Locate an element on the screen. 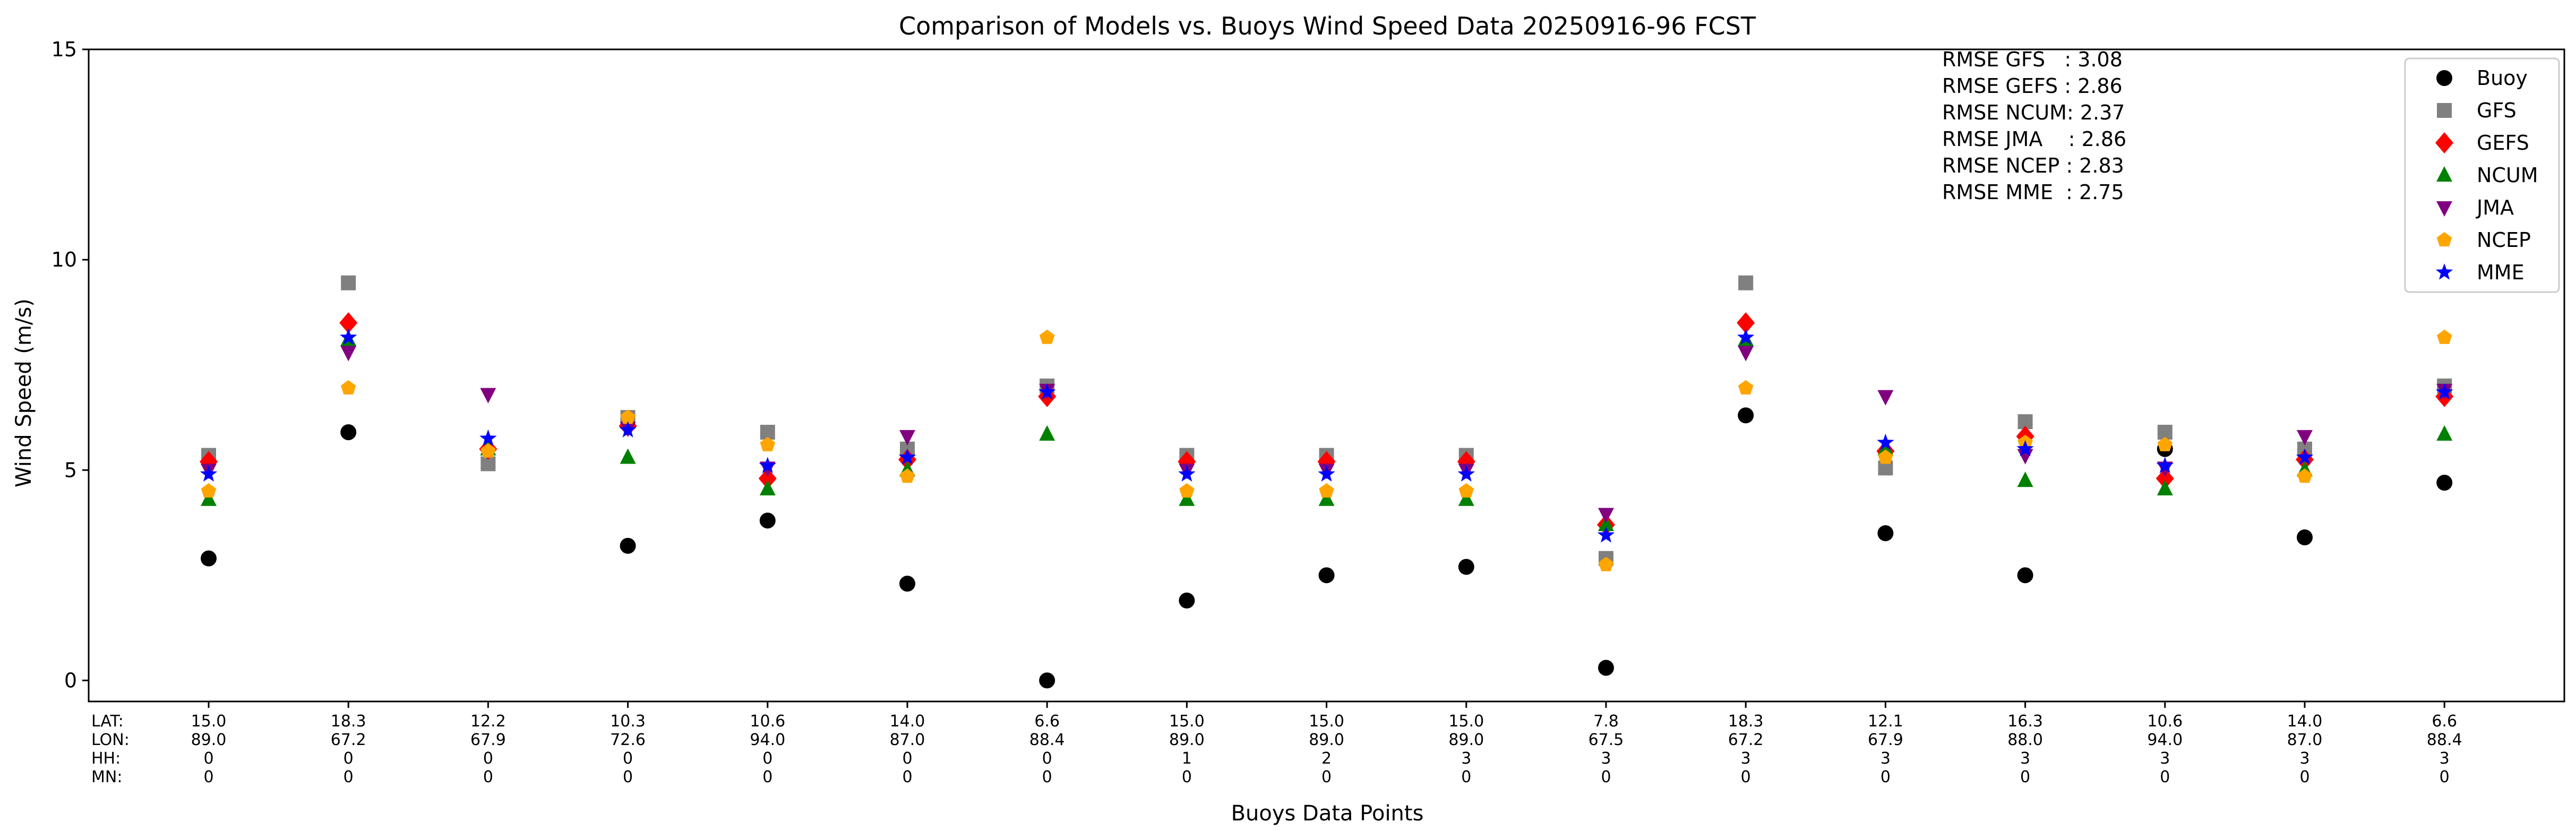 This screenshot has width=2576, height=839. legend-marker-gefs is located at coordinates (2444, 142).